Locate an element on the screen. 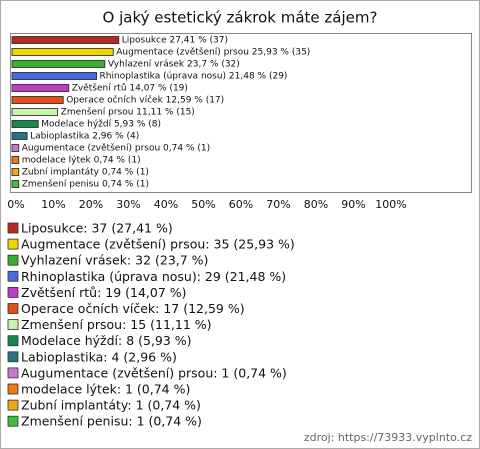 Image resolution: width=480 pixels, height=449 pixels. bar-label: Labioplastika 2,96 % (4) is located at coordinates (84, 137).